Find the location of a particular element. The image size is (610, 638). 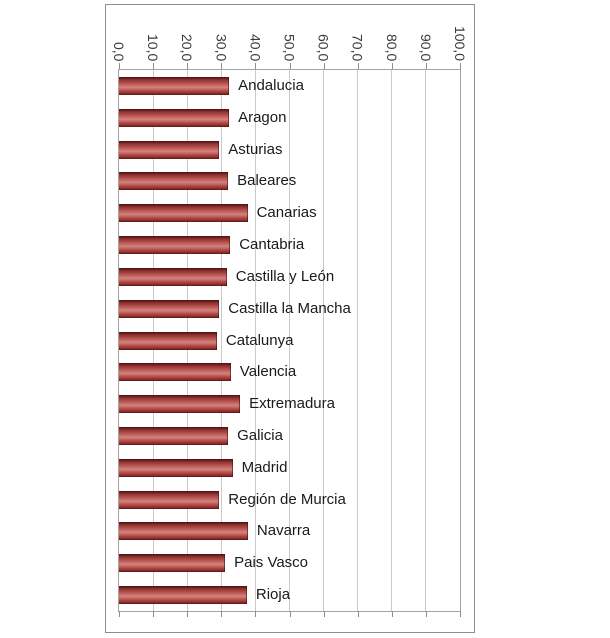

axis-tick-label: 10,0 is located at coordinates (153, 47).